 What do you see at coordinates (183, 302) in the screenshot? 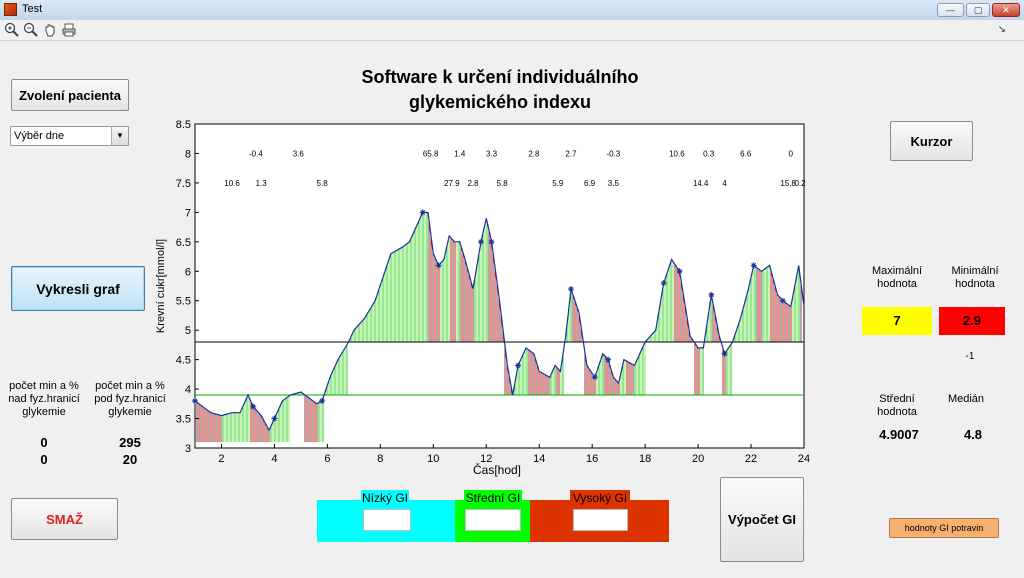
I see `y-tick-label: 5.5` at bounding box center [183, 302].